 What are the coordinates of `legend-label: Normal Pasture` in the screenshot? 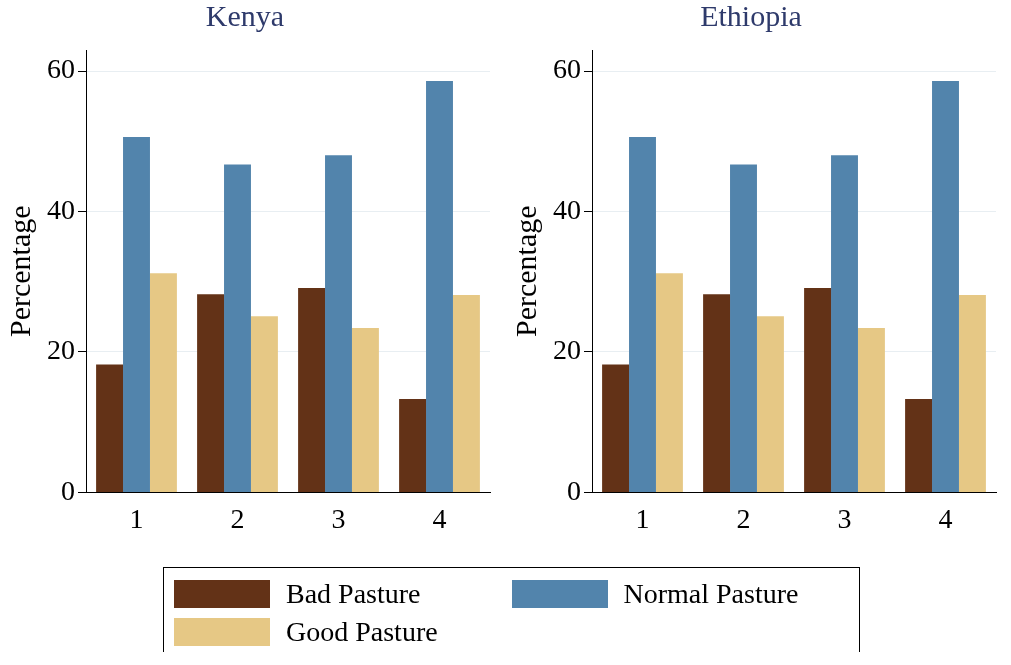 It's located at (711, 594).